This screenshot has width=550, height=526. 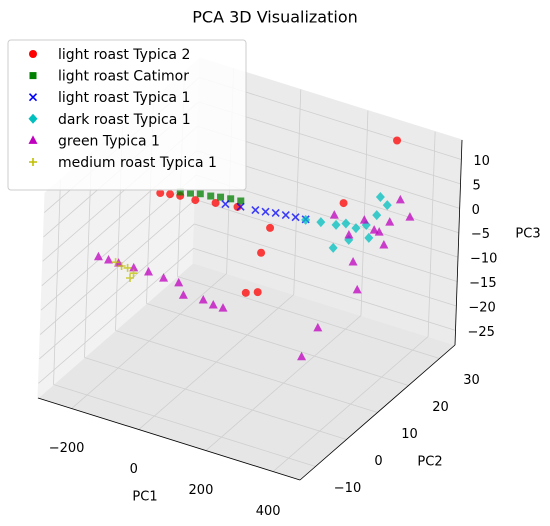 What do you see at coordinates (109, 141) in the screenshot?
I see `legend-label: green Typica 1` at bounding box center [109, 141].